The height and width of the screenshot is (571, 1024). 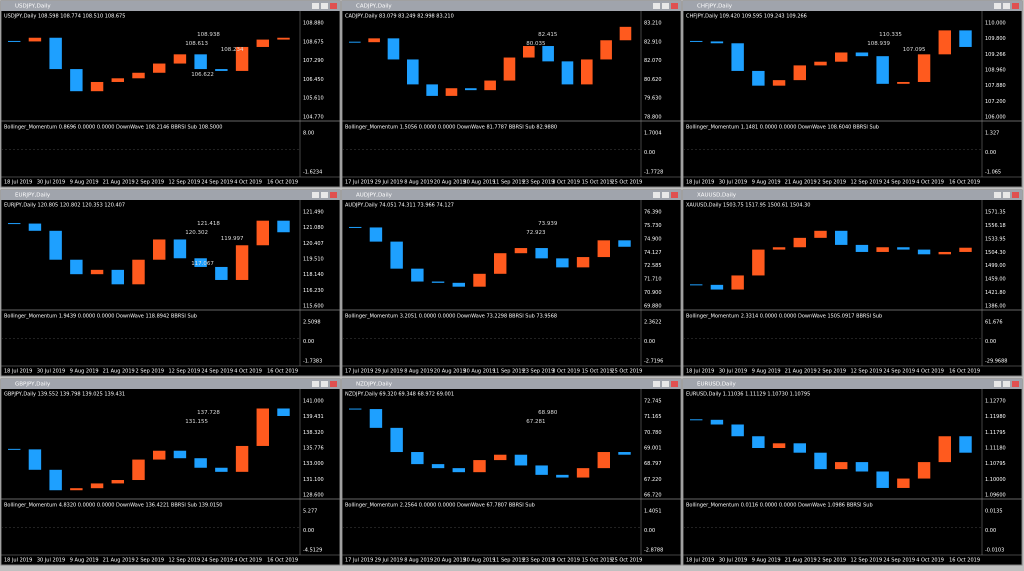 What do you see at coordinates (312, 551) in the screenshot?
I see `indicator-label: -4.5129` at bounding box center [312, 551].